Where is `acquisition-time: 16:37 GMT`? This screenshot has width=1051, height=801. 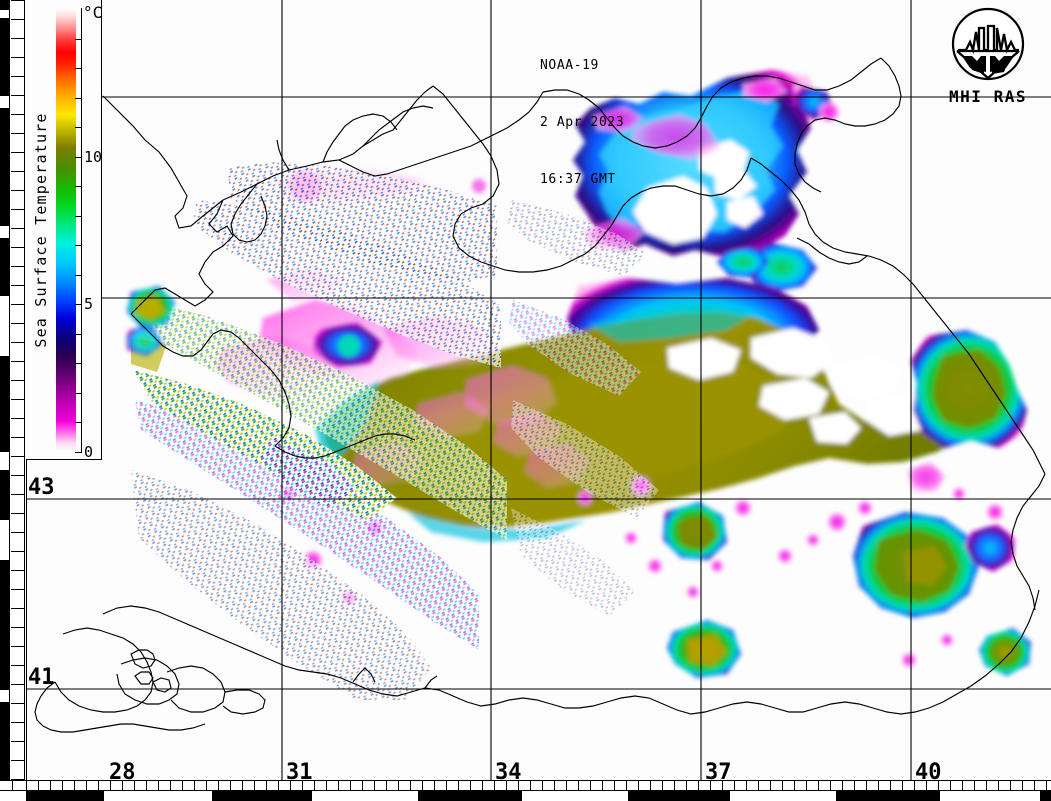 acquisition-time: 16:37 GMT is located at coordinates (578, 179).